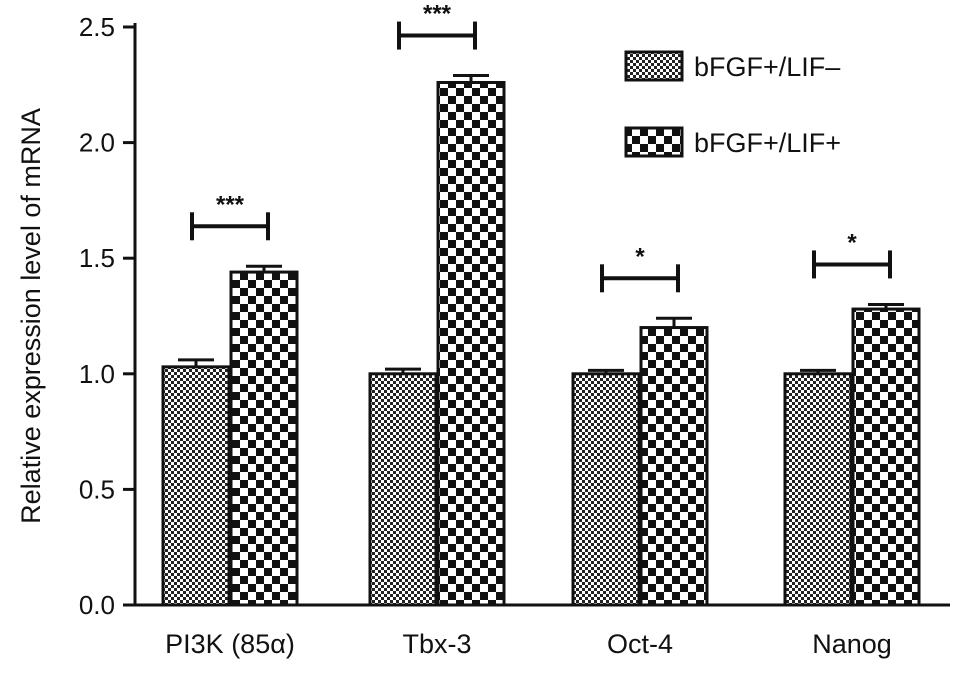  I want to click on y-tick-label: 1.5, so click(97, 258).